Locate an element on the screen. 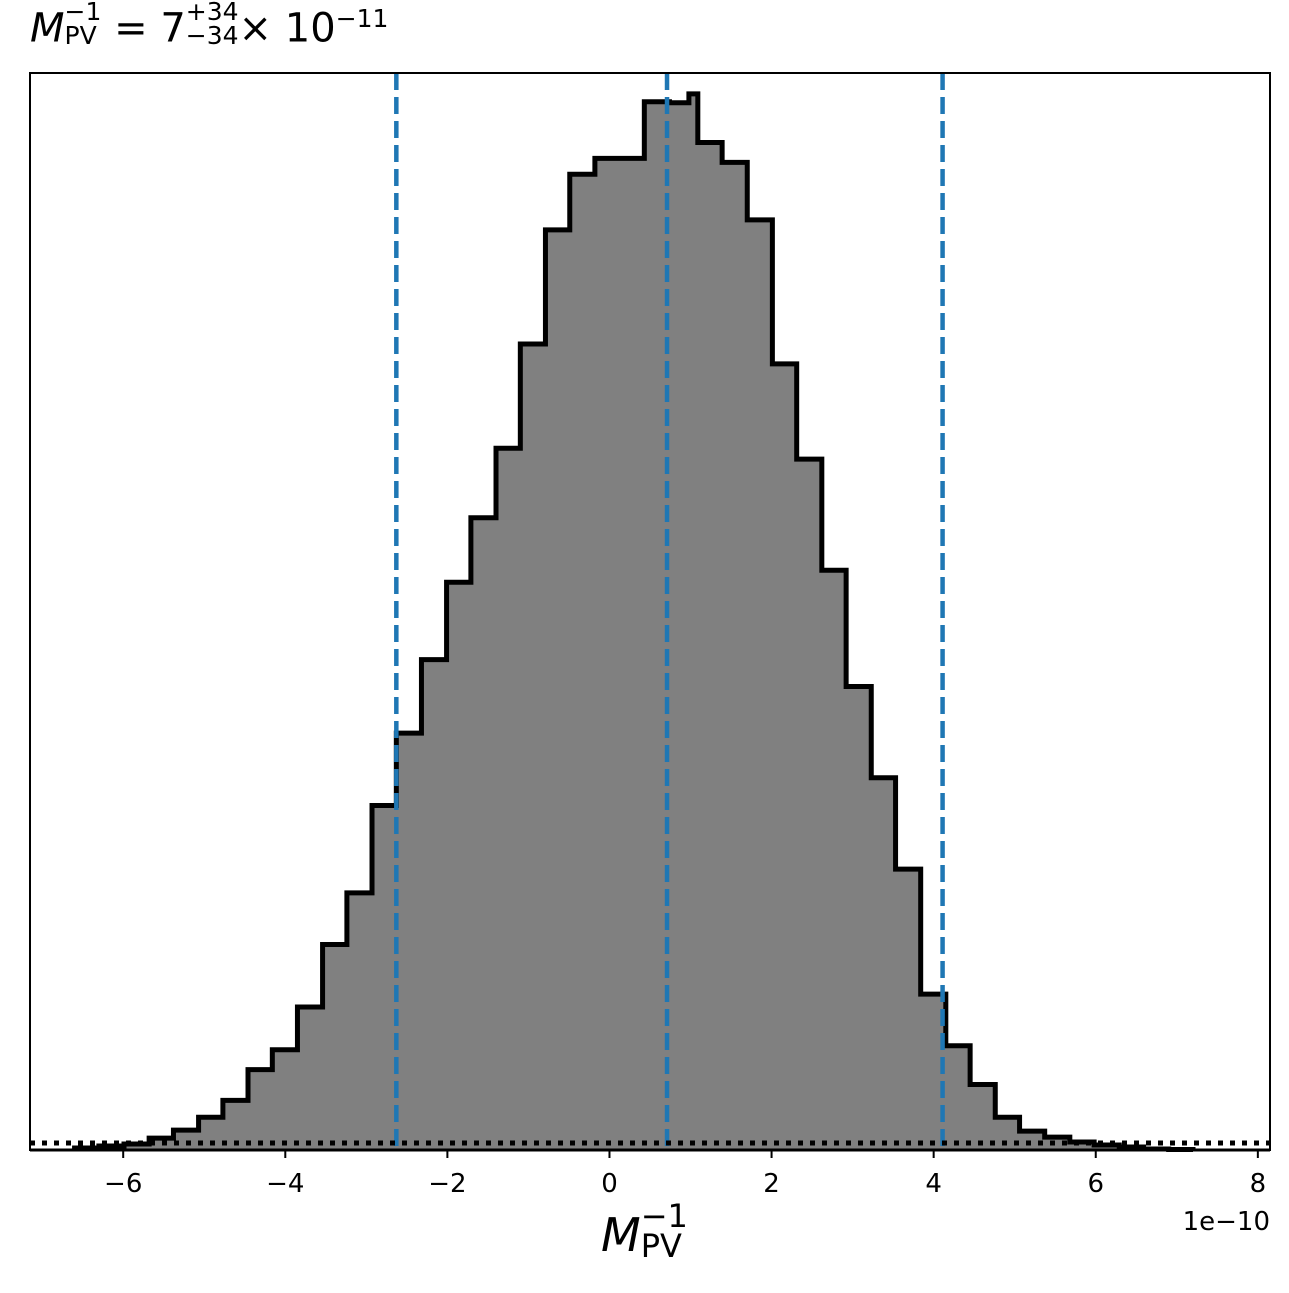  x-axis-label-scripts: −1 PV is located at coordinates (664, 1230).